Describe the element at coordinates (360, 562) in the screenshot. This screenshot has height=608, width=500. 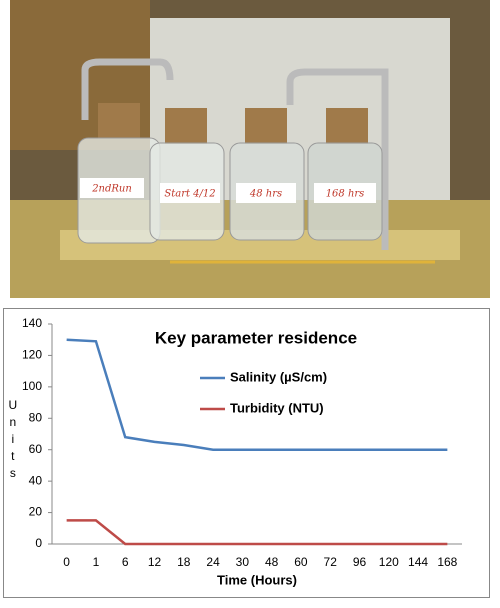
I see `x-tick-label: 96` at that location.